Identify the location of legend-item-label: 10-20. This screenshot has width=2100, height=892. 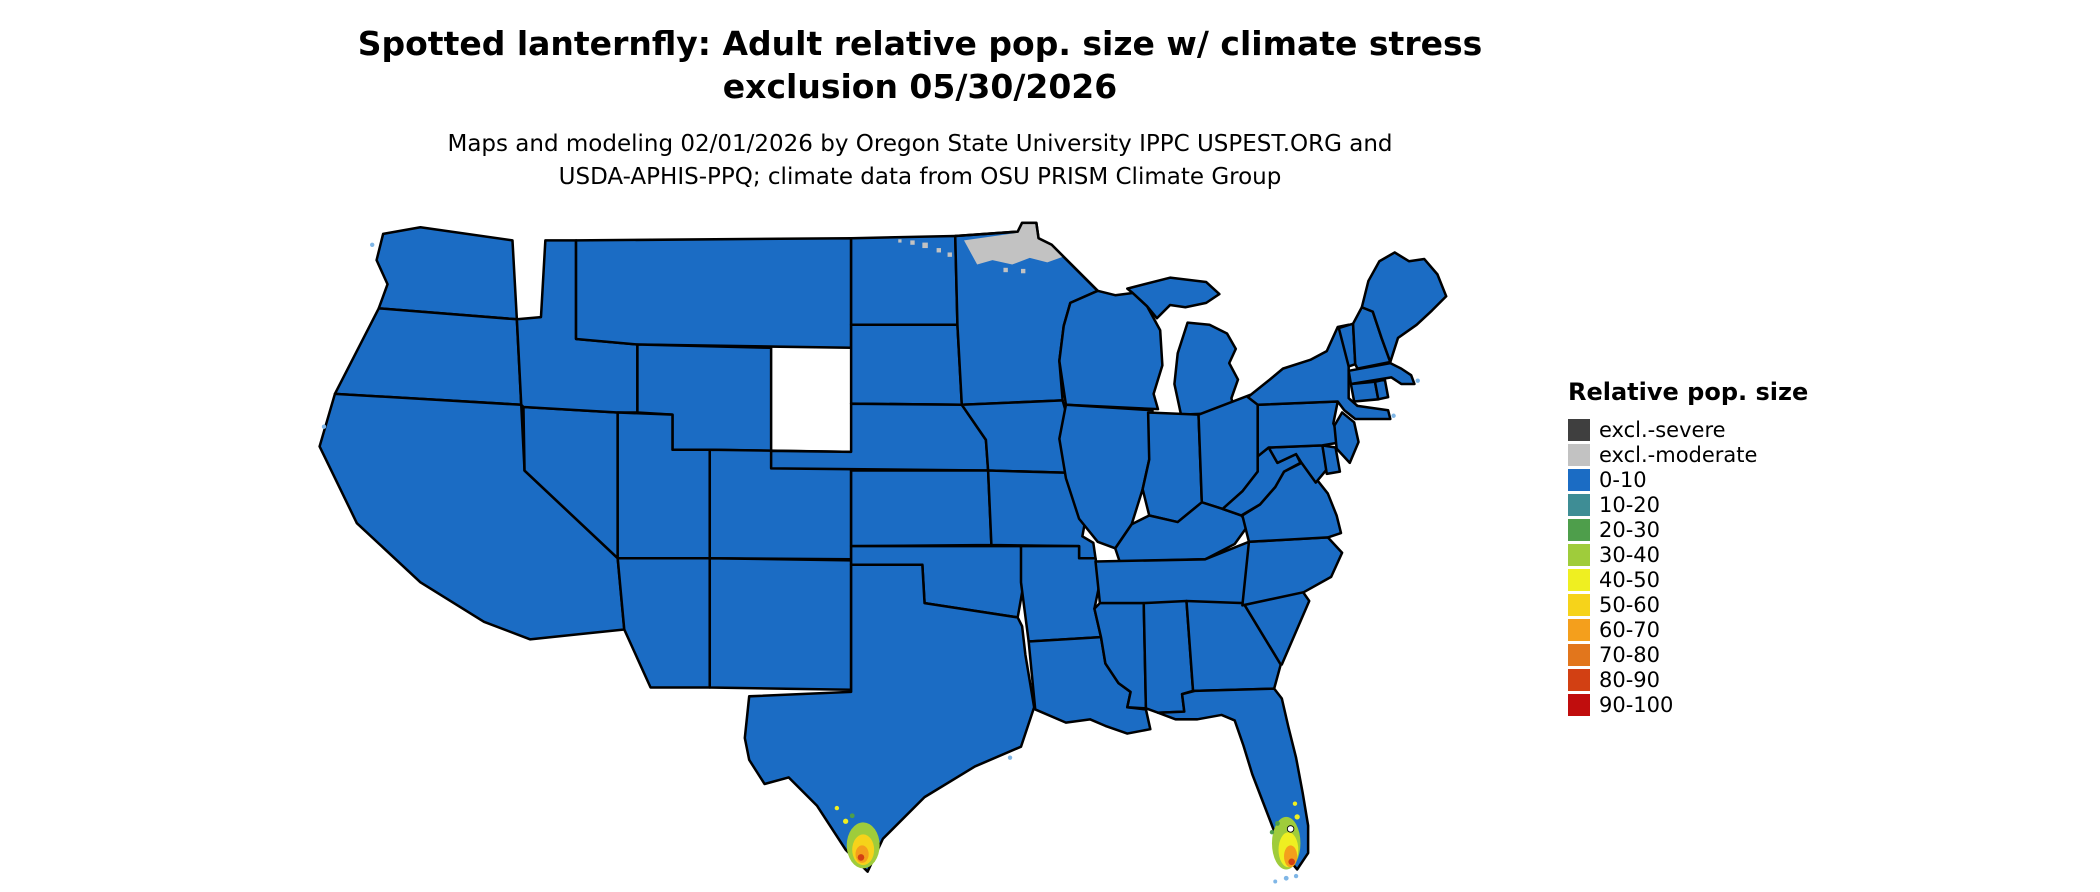
(1630, 505).